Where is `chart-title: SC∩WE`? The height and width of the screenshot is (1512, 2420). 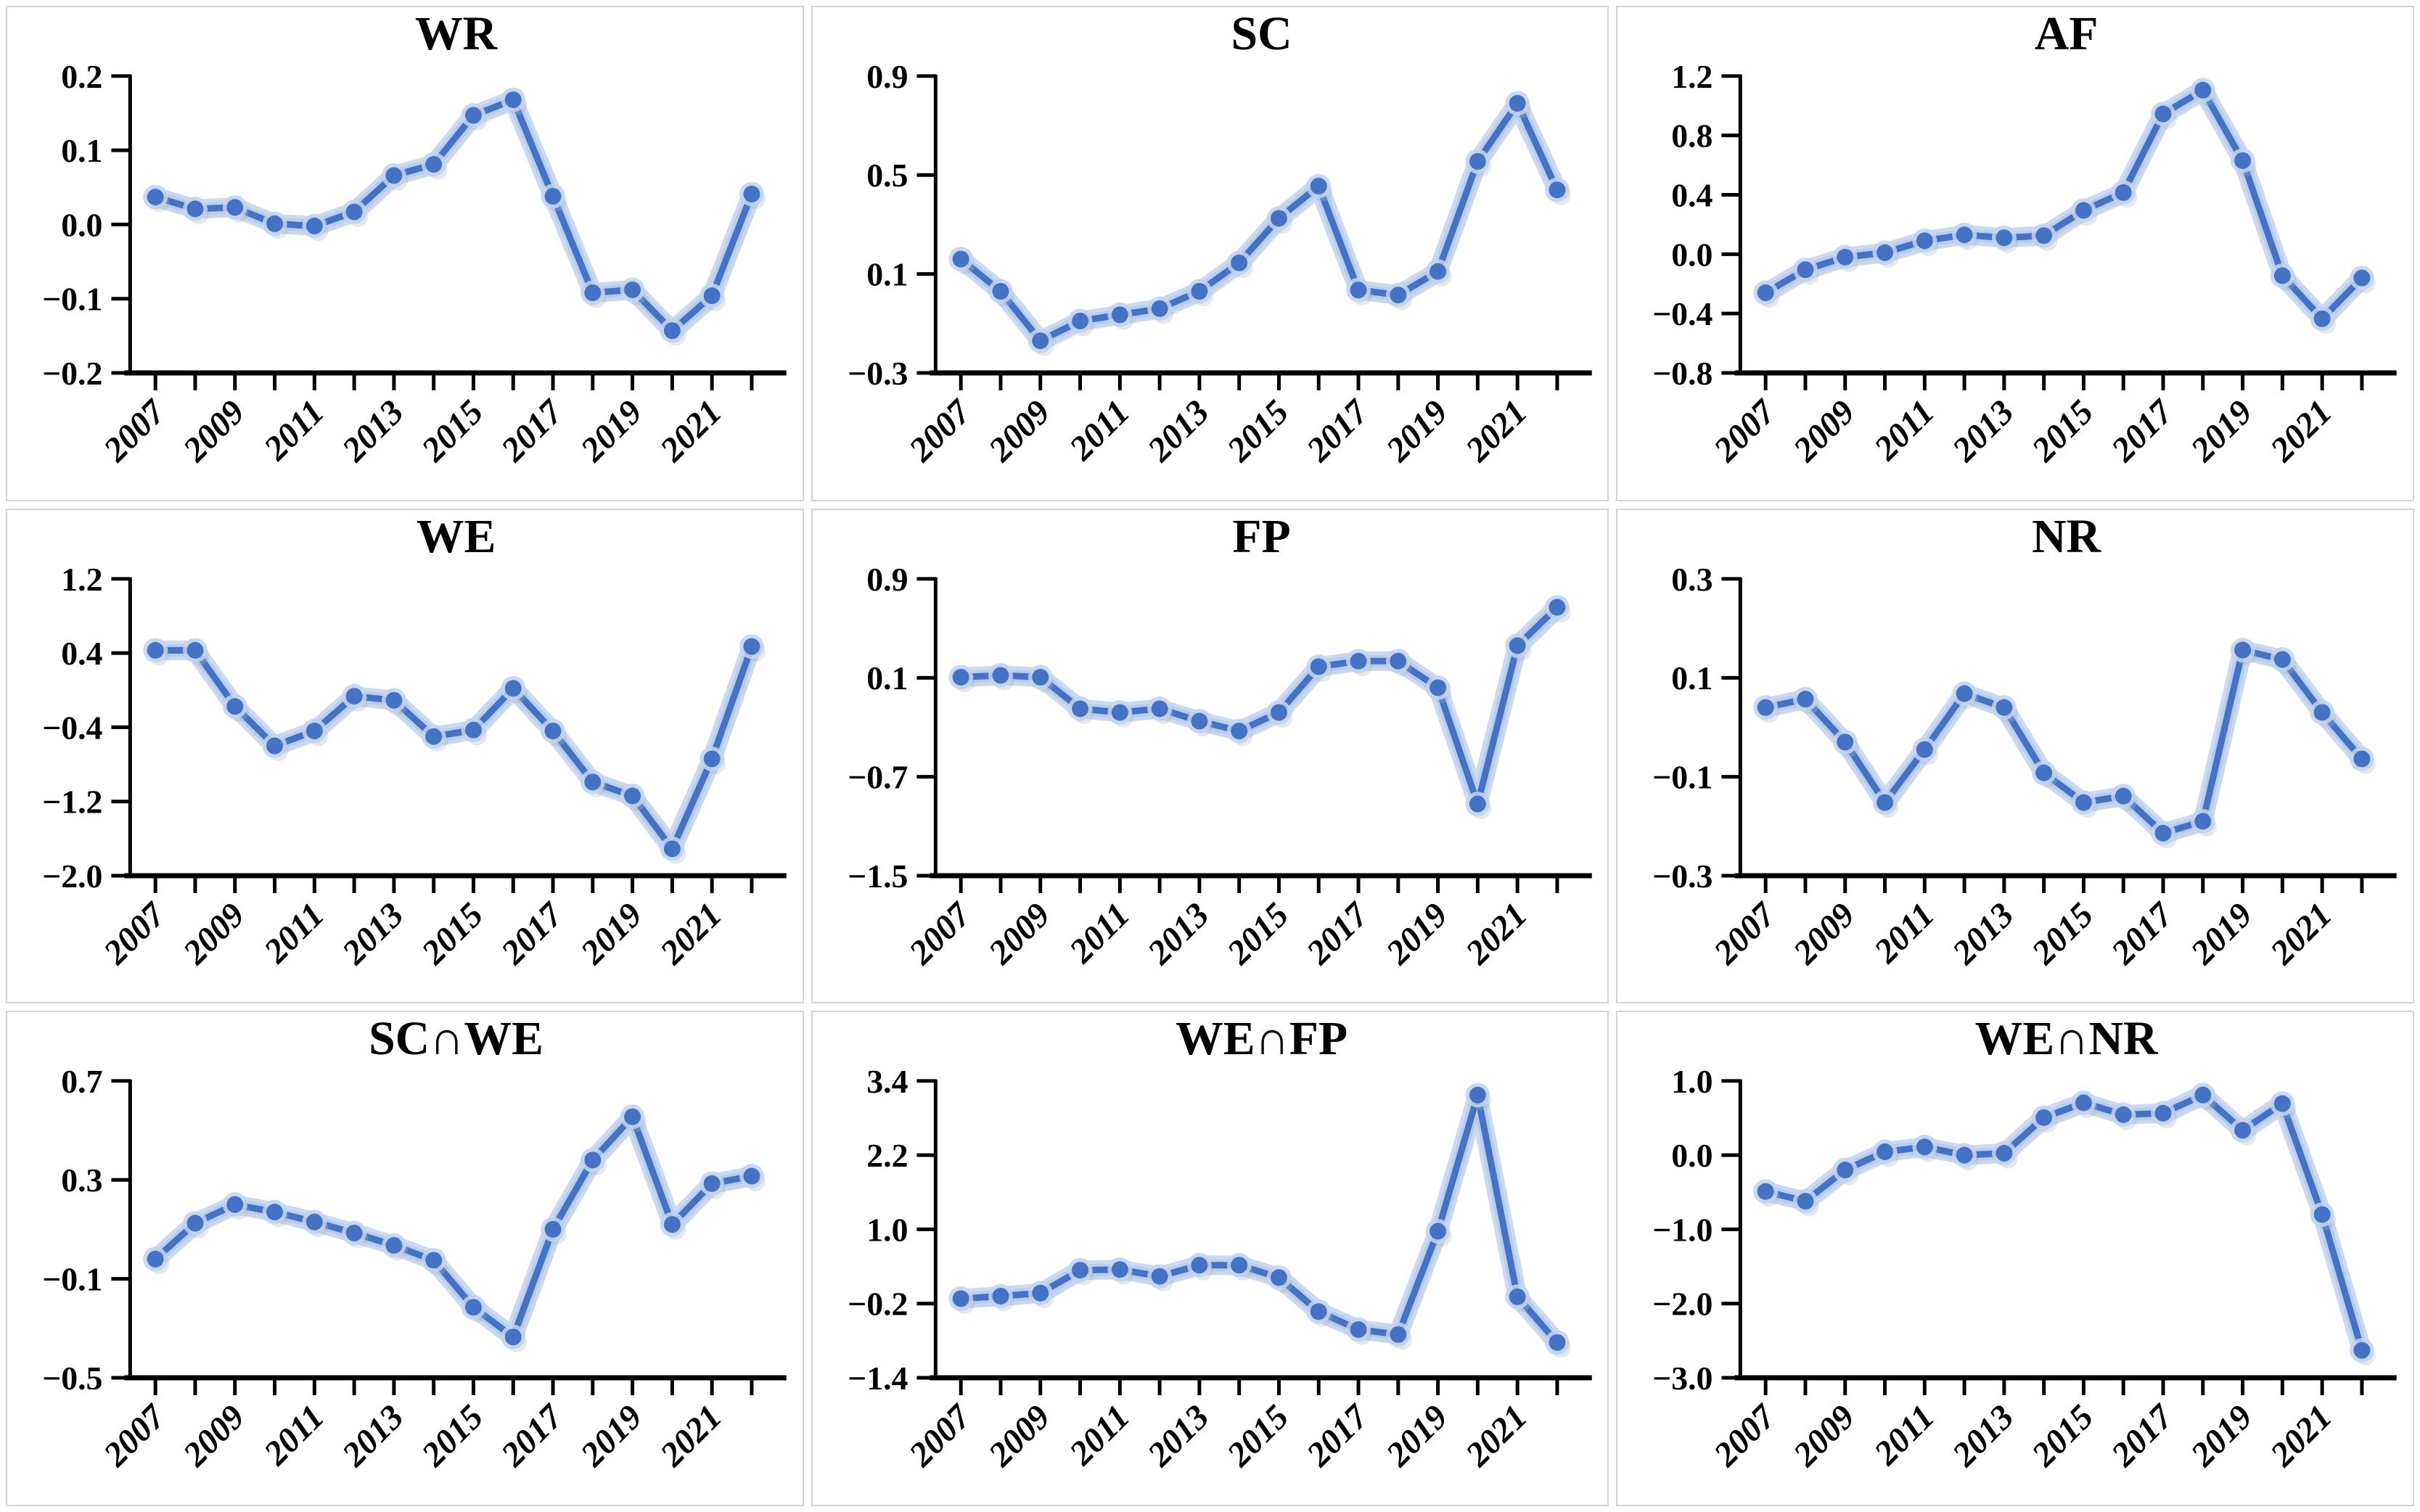
chart-title: SC∩WE is located at coordinates (456, 1038).